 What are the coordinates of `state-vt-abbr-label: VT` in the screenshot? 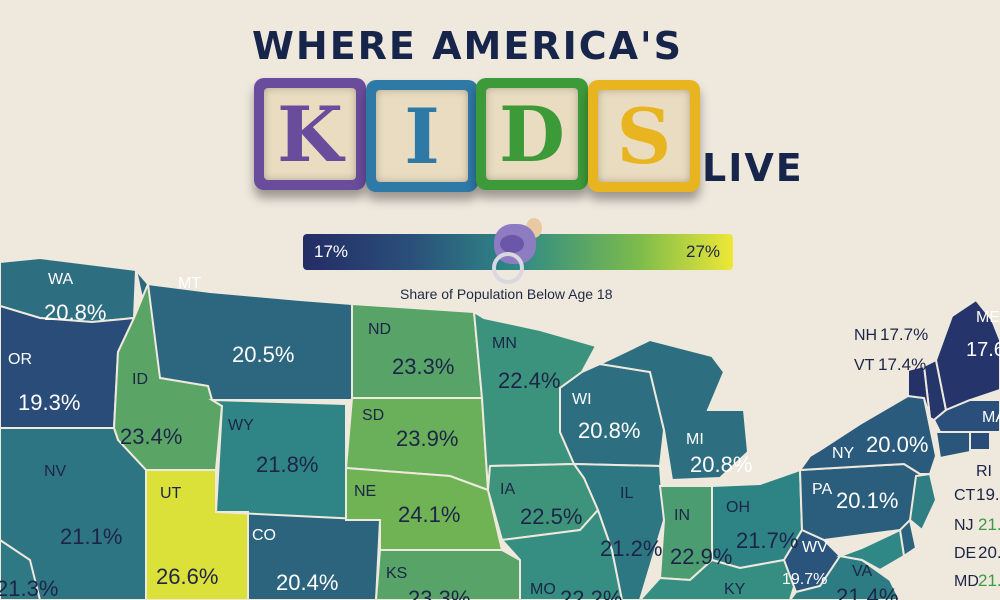 It's located at (864, 365).